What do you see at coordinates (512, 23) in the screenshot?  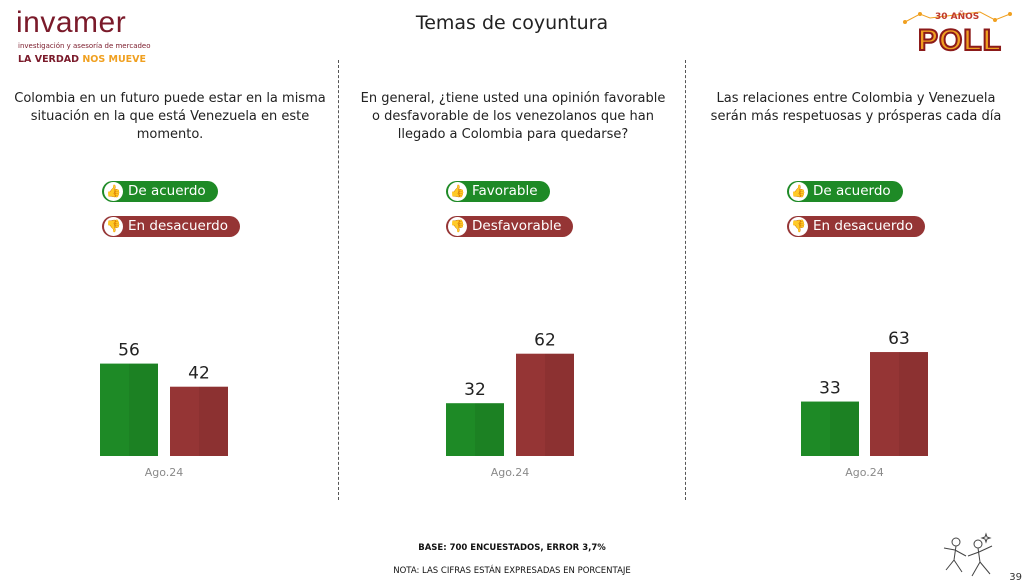 I see `page-title: Temas de coyuntura` at bounding box center [512, 23].